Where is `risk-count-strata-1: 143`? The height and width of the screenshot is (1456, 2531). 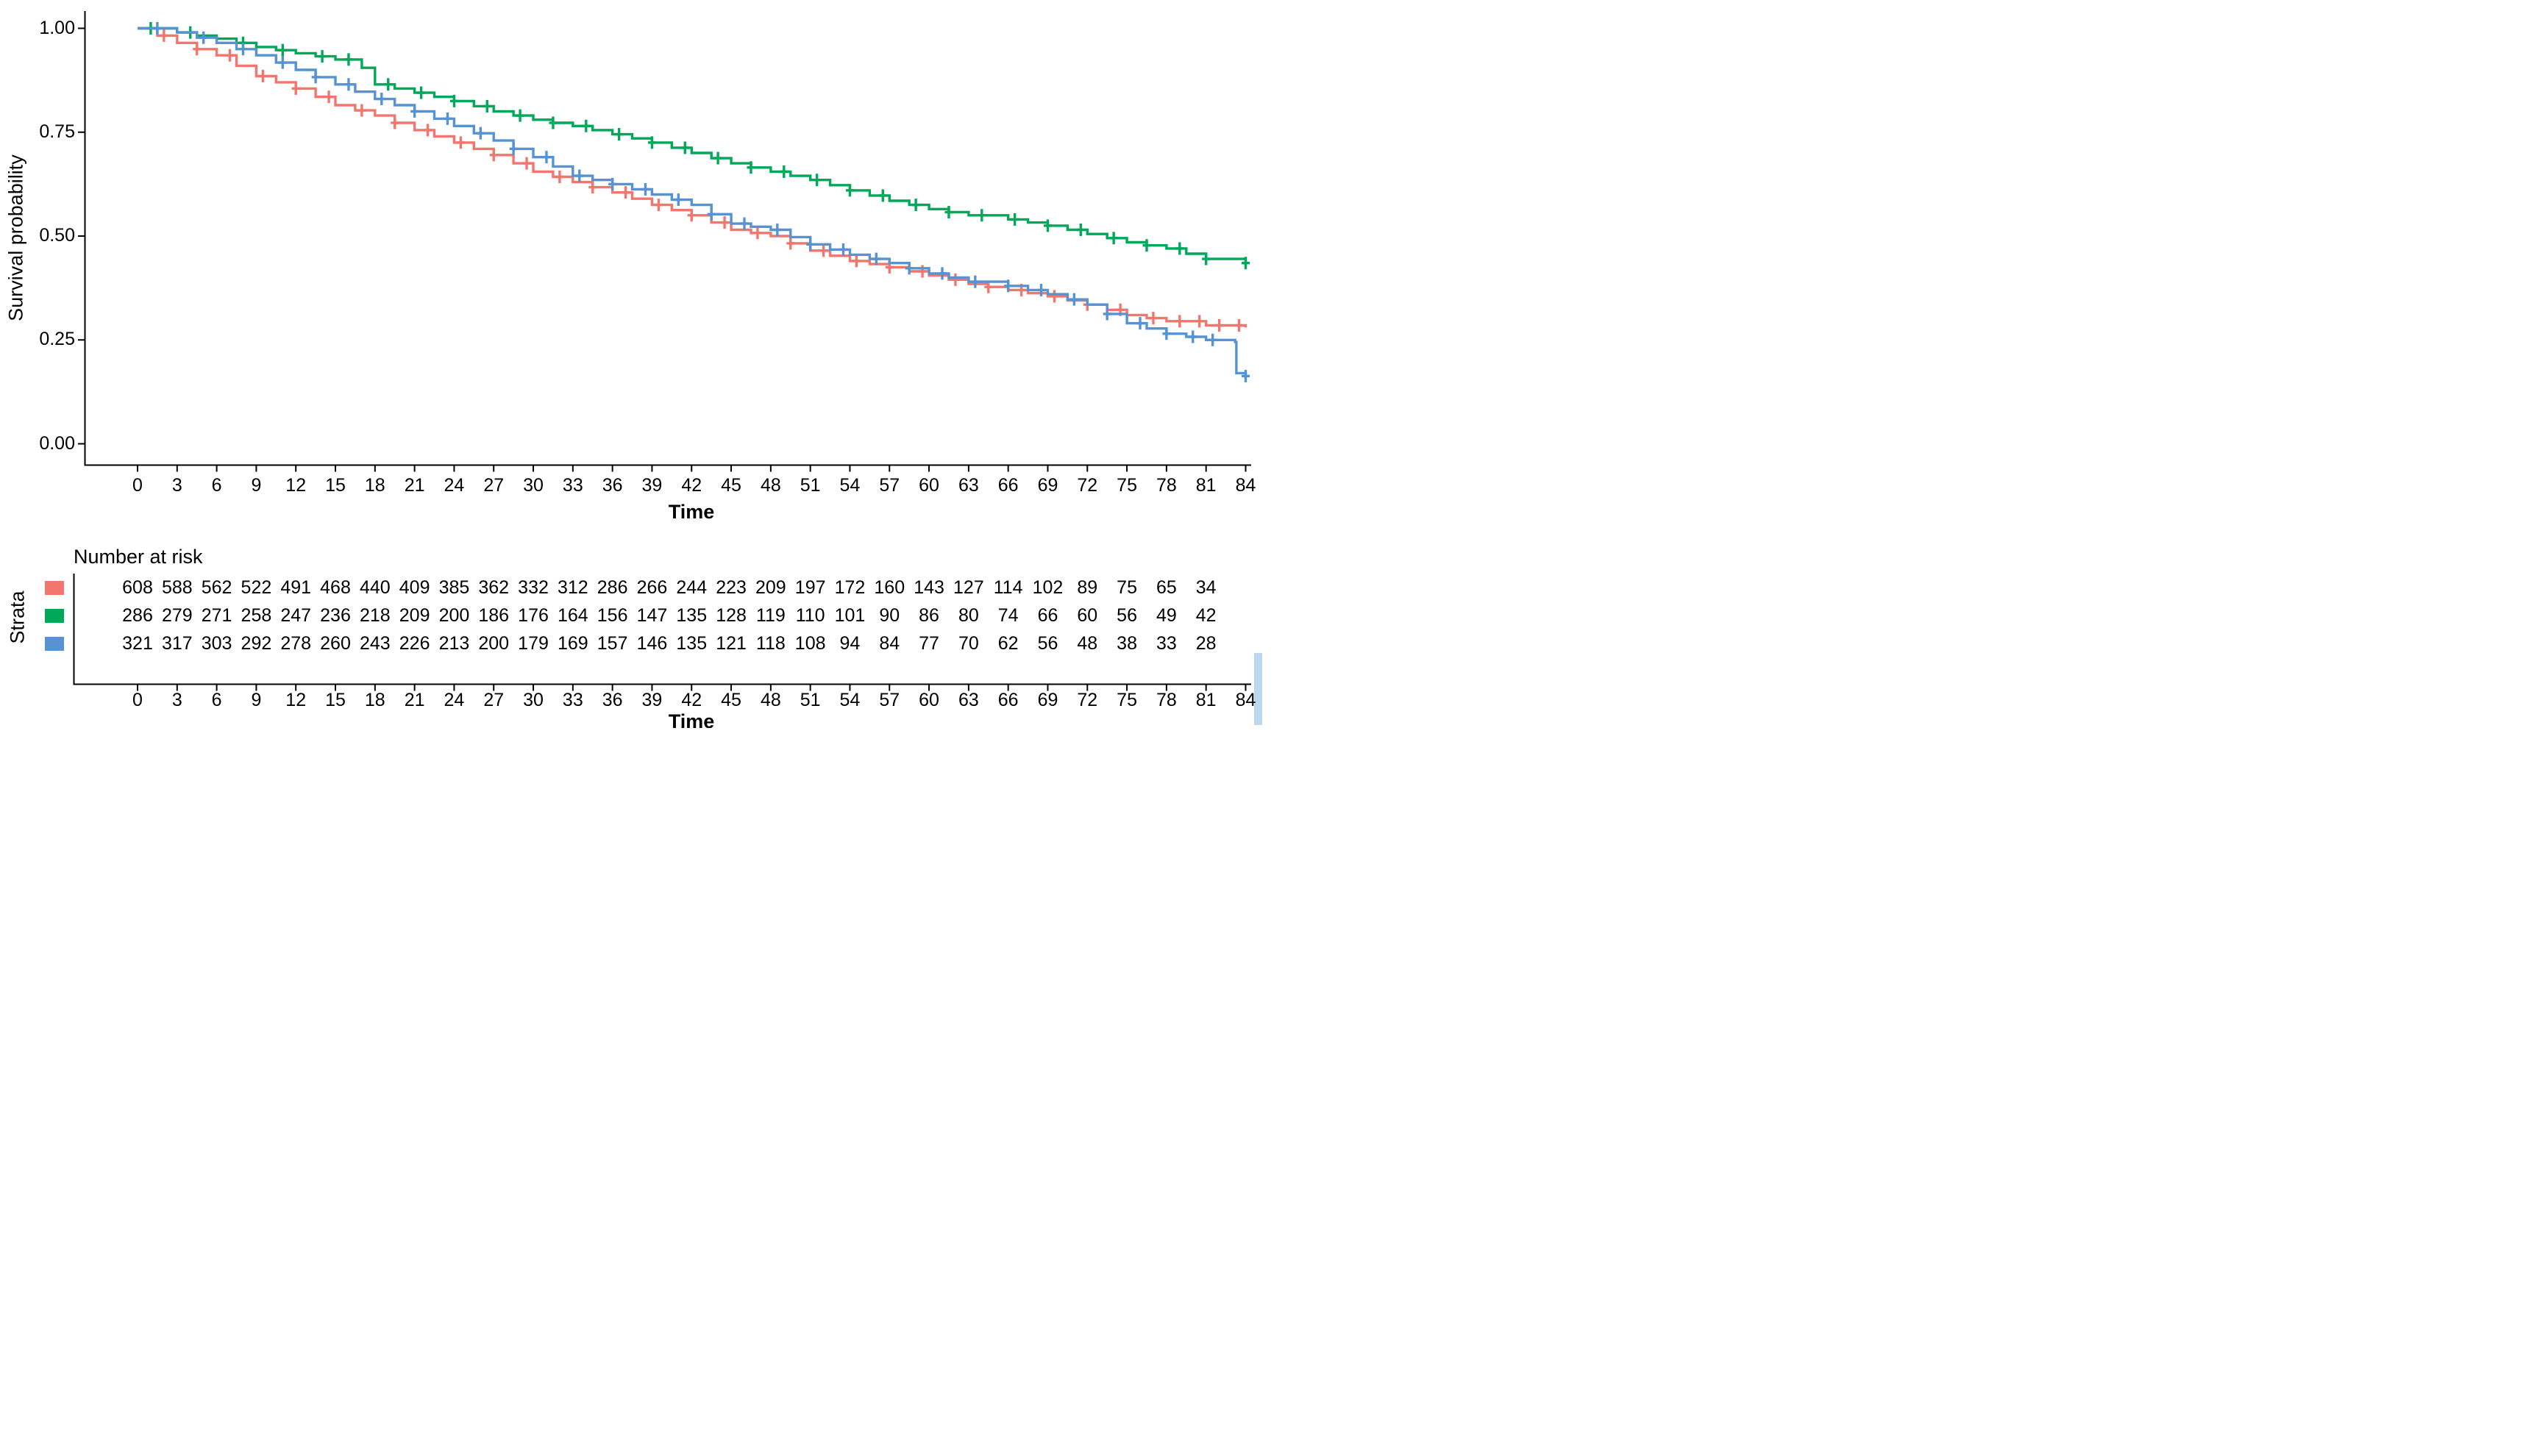
risk-count-strata-1: 143 is located at coordinates (929, 587).